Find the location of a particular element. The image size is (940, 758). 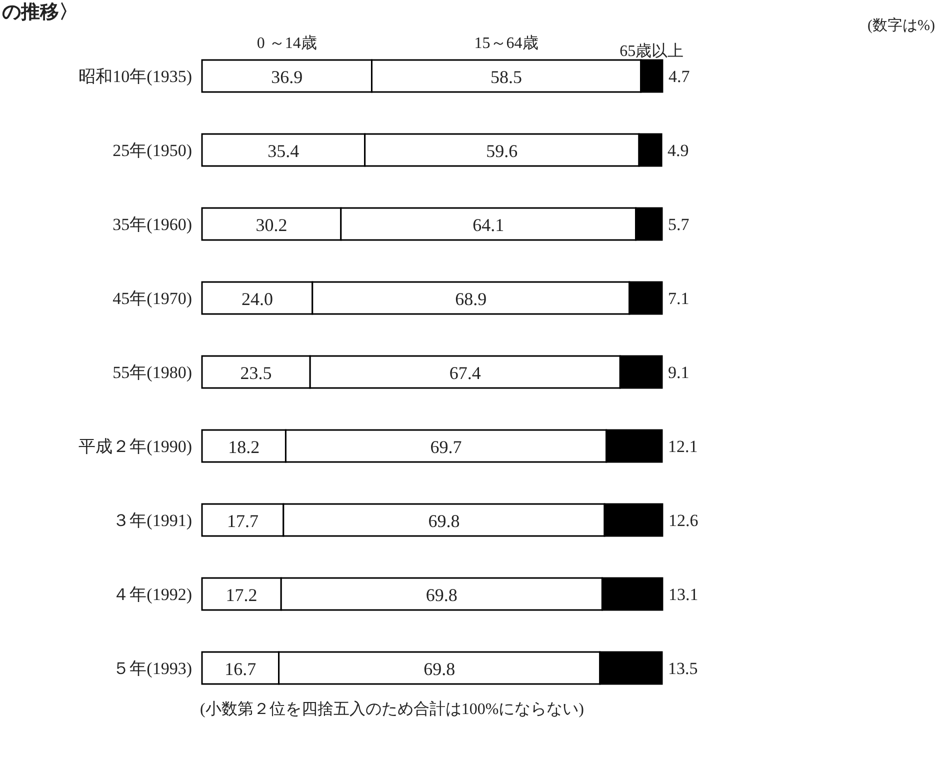

annotation: (小数第２位を四捨五入のため合計は100%にならない) is located at coordinates (392, 709).